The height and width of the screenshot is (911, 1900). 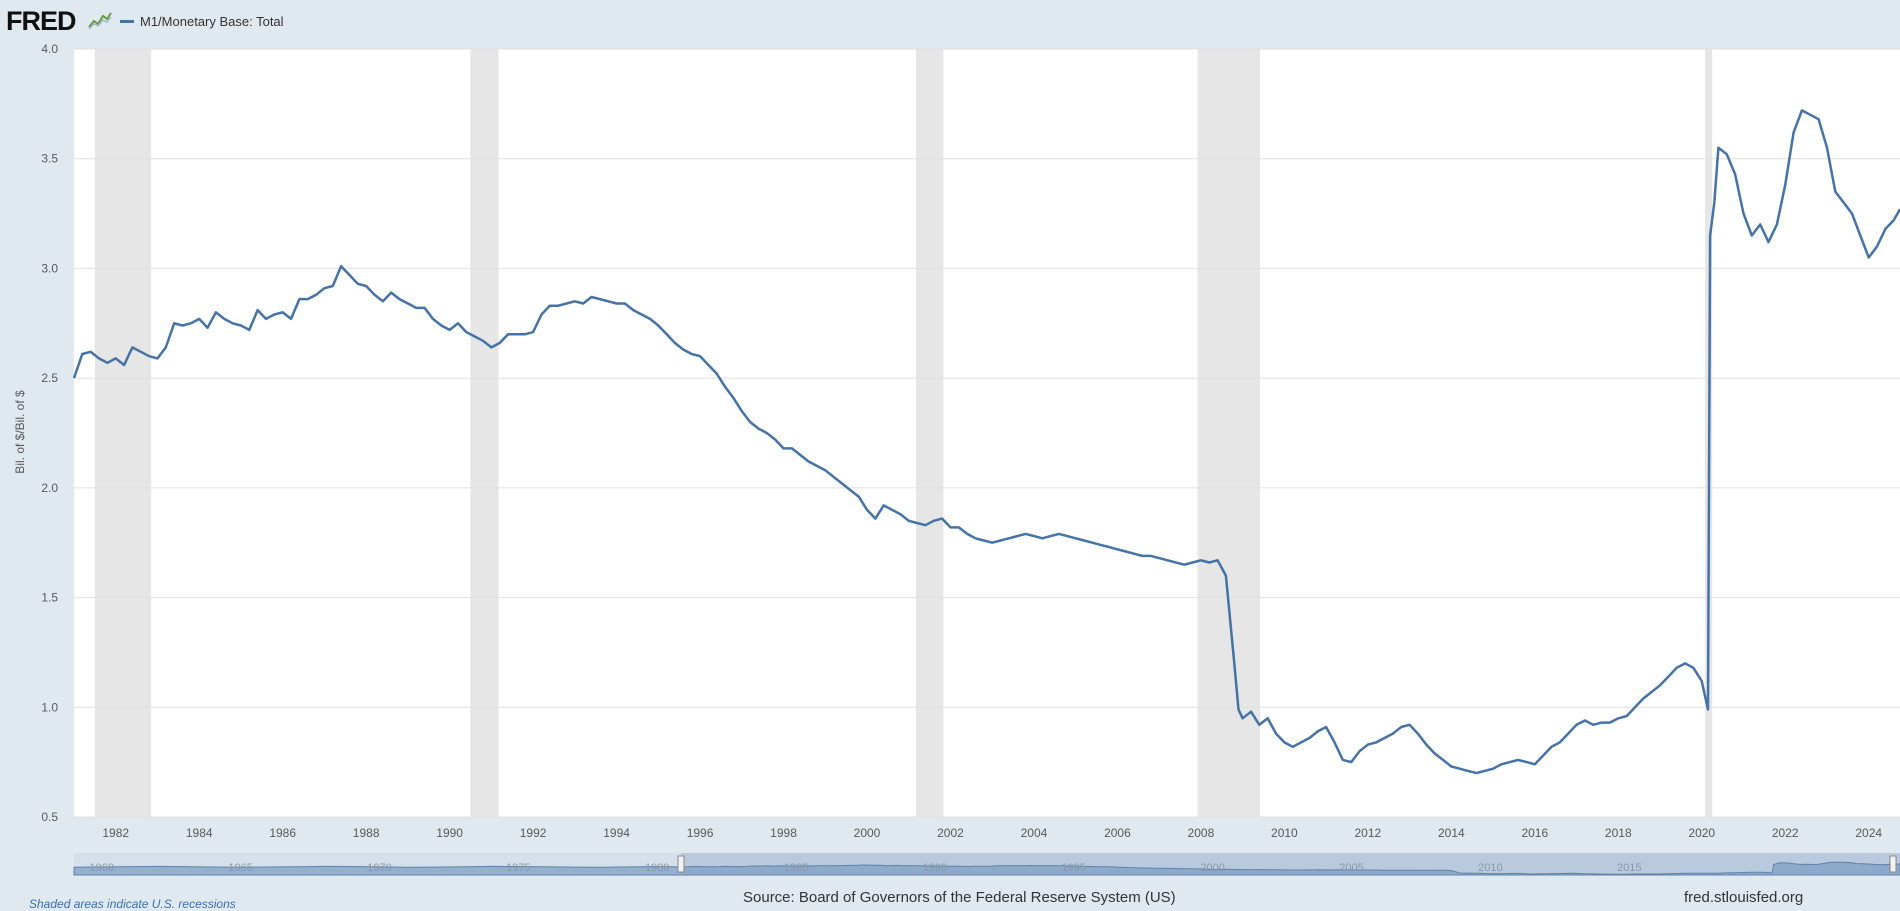 What do you see at coordinates (1351, 868) in the screenshot?
I see `navigator-label: 2005` at bounding box center [1351, 868].